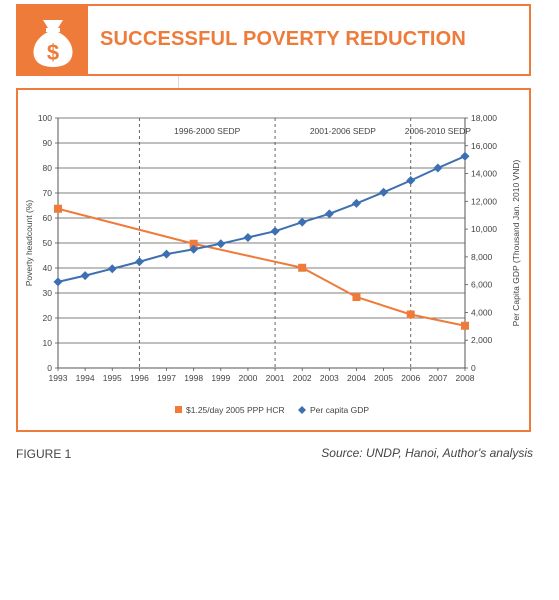 The height and width of the screenshot is (600, 559). What do you see at coordinates (48, 218) in the screenshot?
I see `left-tick-label: 60` at bounding box center [48, 218].